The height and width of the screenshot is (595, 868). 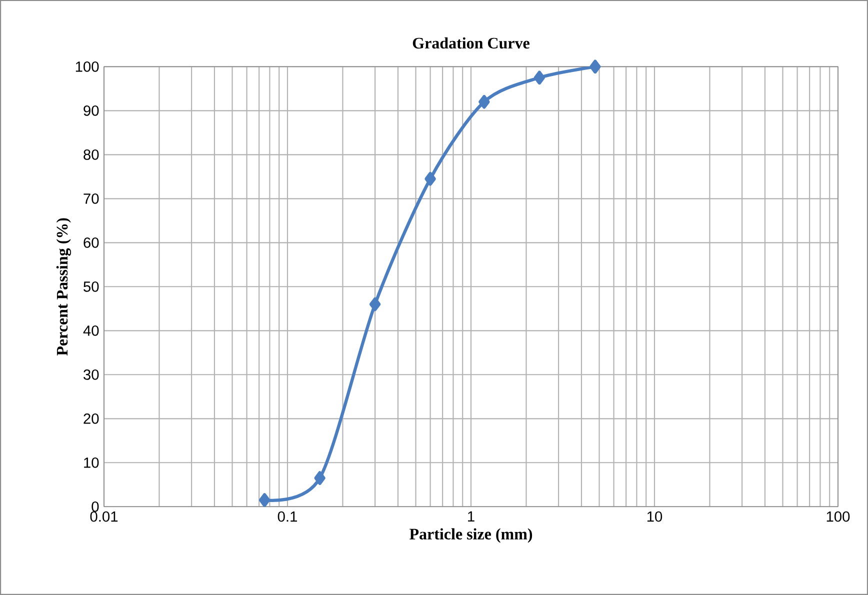 What do you see at coordinates (471, 516) in the screenshot?
I see `x-tick-label: 1` at bounding box center [471, 516].